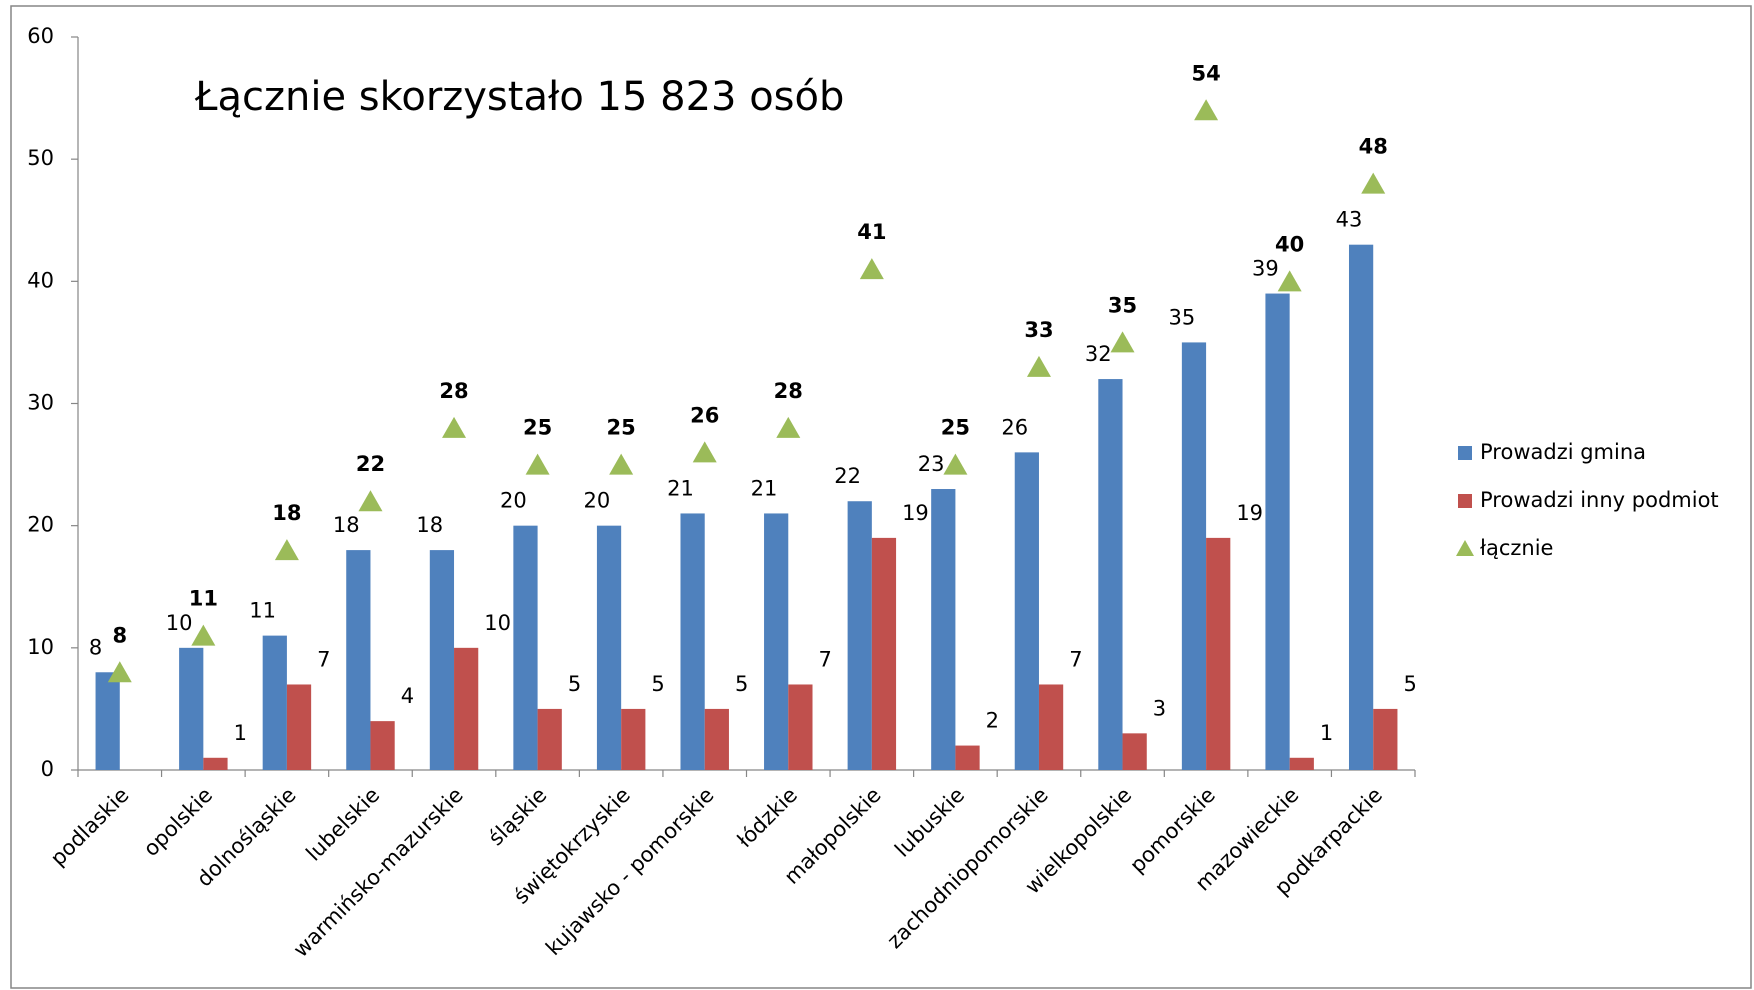 The width and height of the screenshot is (1754, 990). I want to click on data-label: 22, so click(370, 464).